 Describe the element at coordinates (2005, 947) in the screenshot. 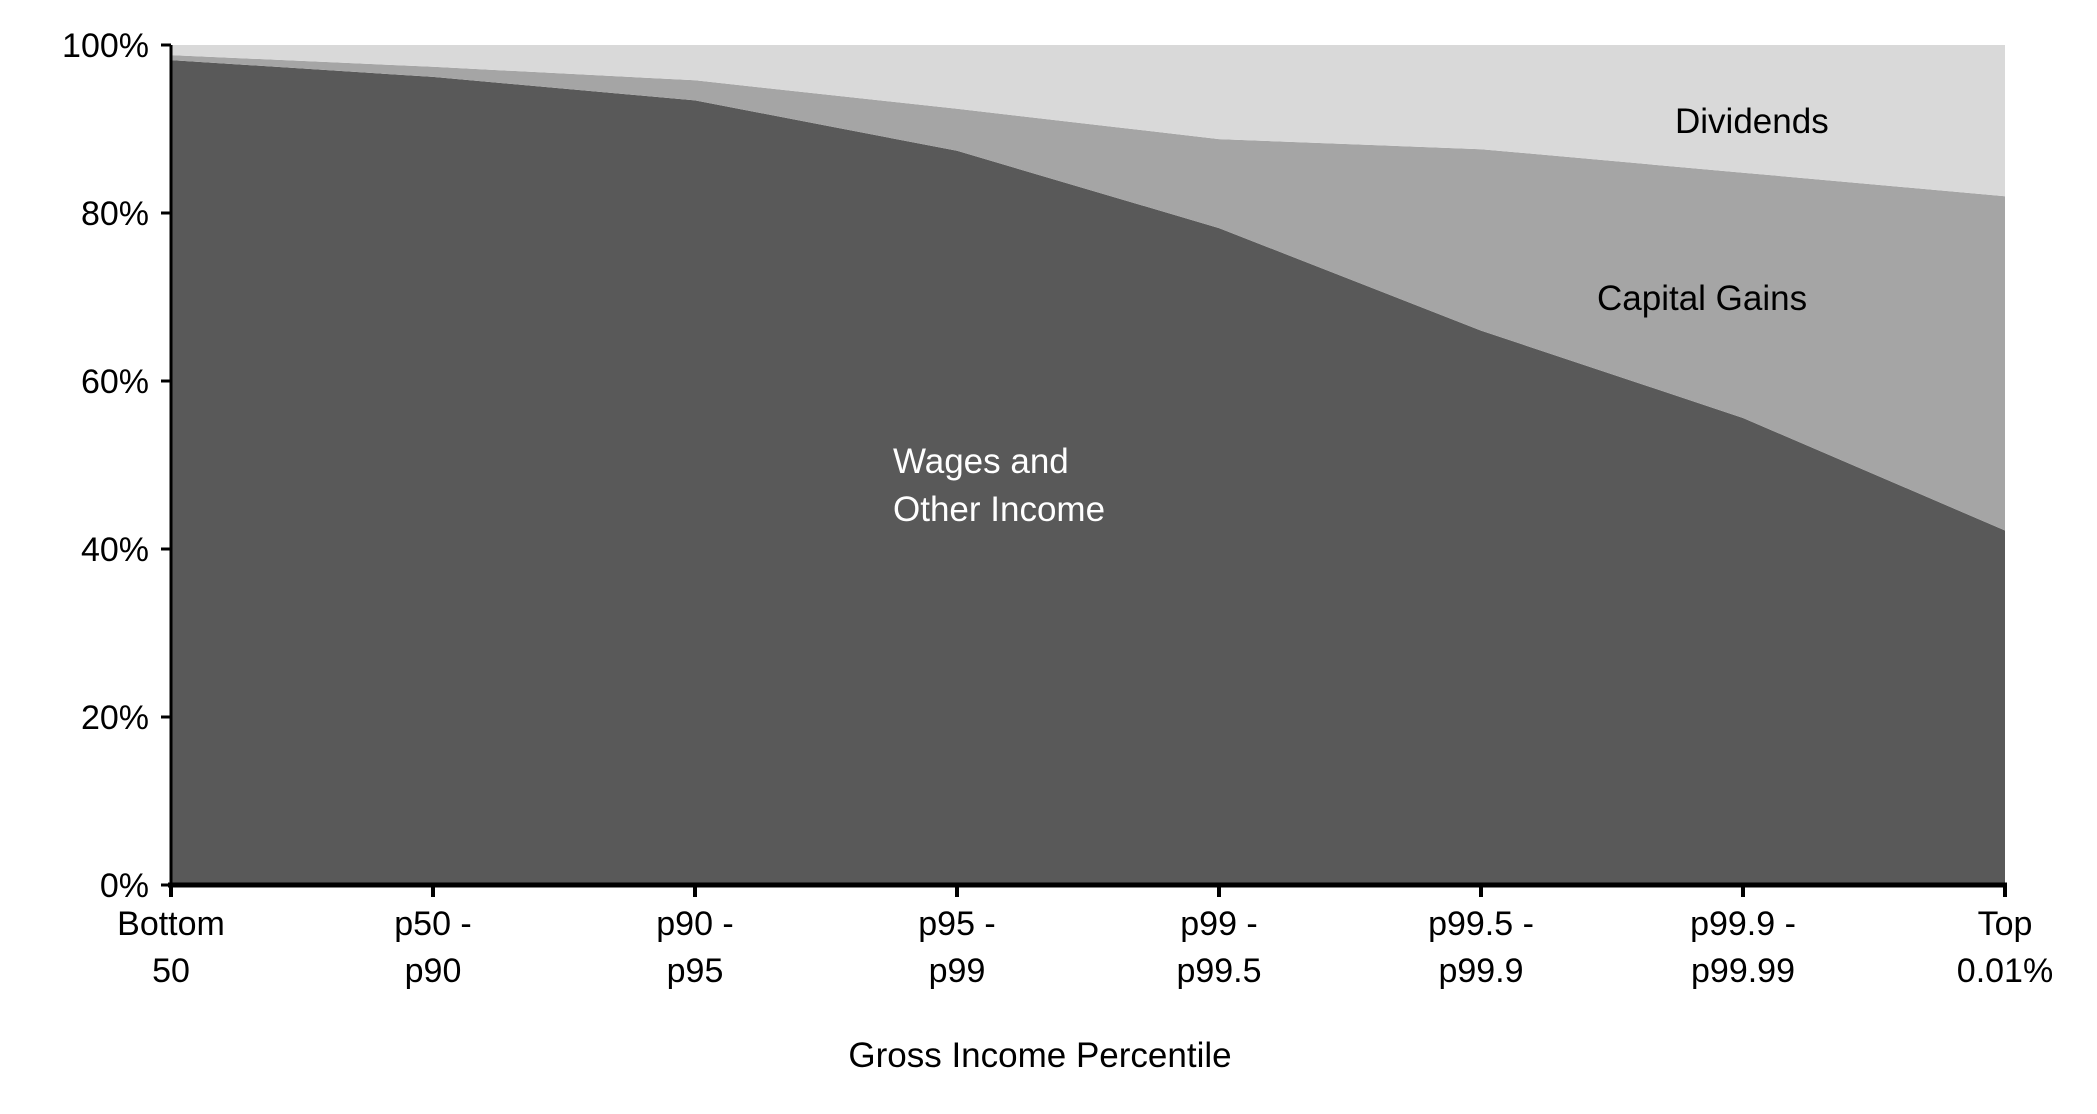

I see `x-tick-label: Top 0.01%` at that location.